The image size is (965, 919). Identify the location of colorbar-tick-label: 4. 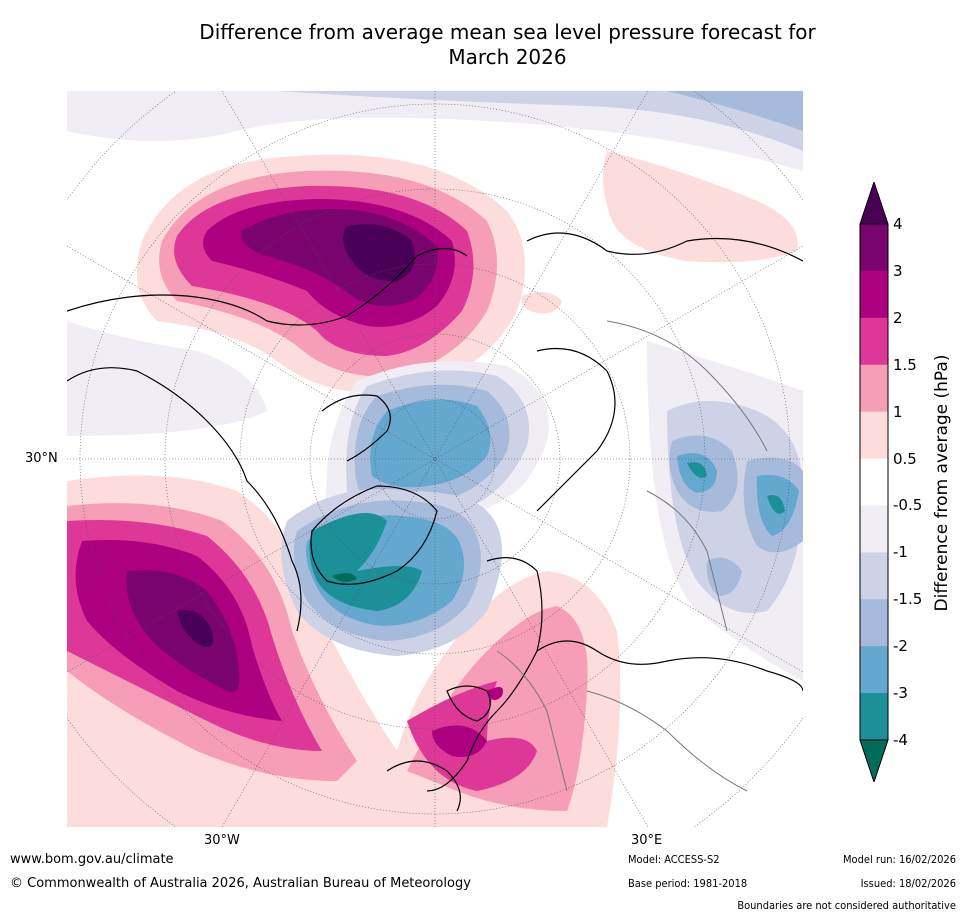
(898, 224).